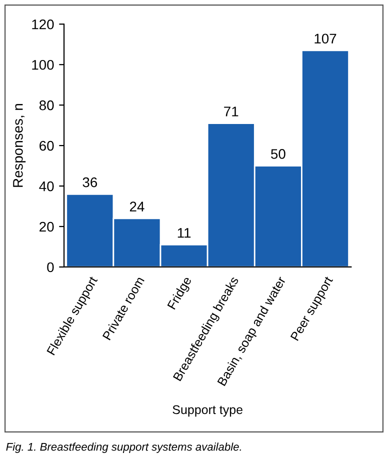 This screenshot has height=464, width=388. What do you see at coordinates (207, 411) in the screenshot?
I see `x-axis-title: Support type` at bounding box center [207, 411].